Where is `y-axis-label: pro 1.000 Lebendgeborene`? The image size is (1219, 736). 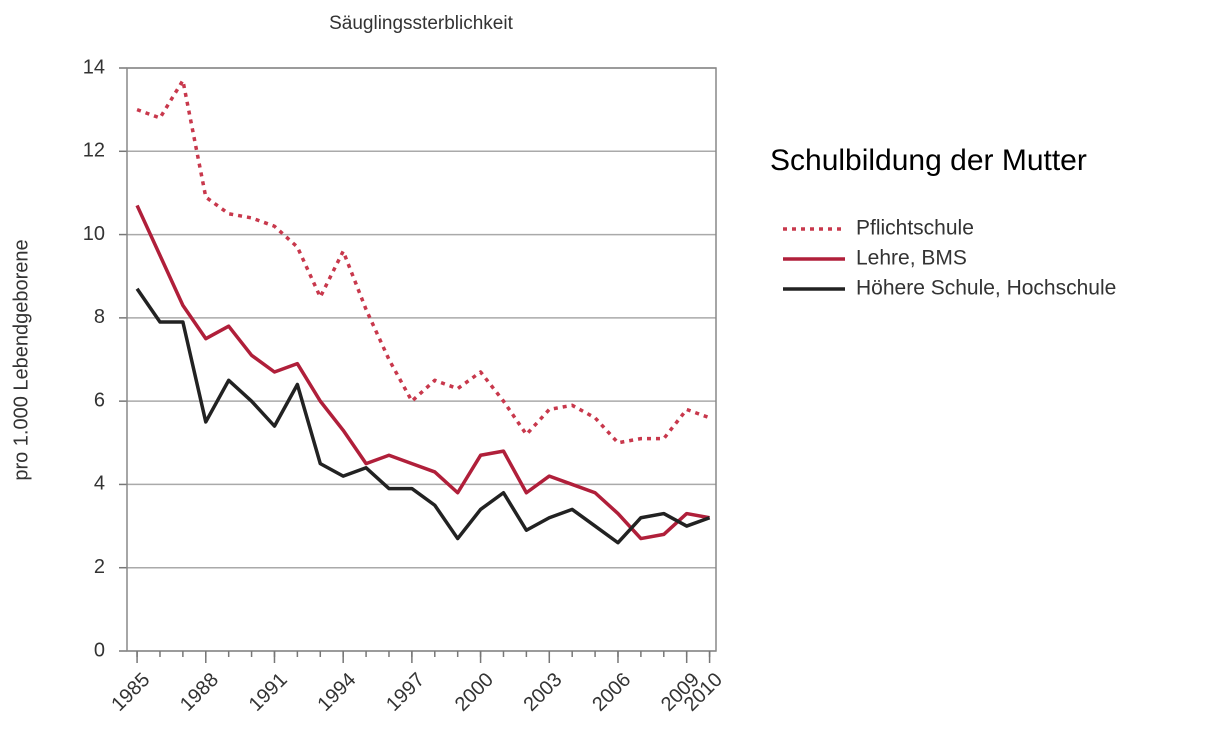 y-axis-label: pro 1.000 Lebendgeborene is located at coordinates (21, 359).